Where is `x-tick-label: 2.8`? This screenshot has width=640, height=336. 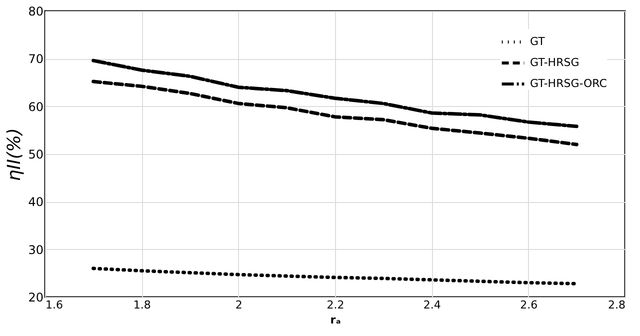
x-tick-label: 2.8 is located at coordinates (617, 305).